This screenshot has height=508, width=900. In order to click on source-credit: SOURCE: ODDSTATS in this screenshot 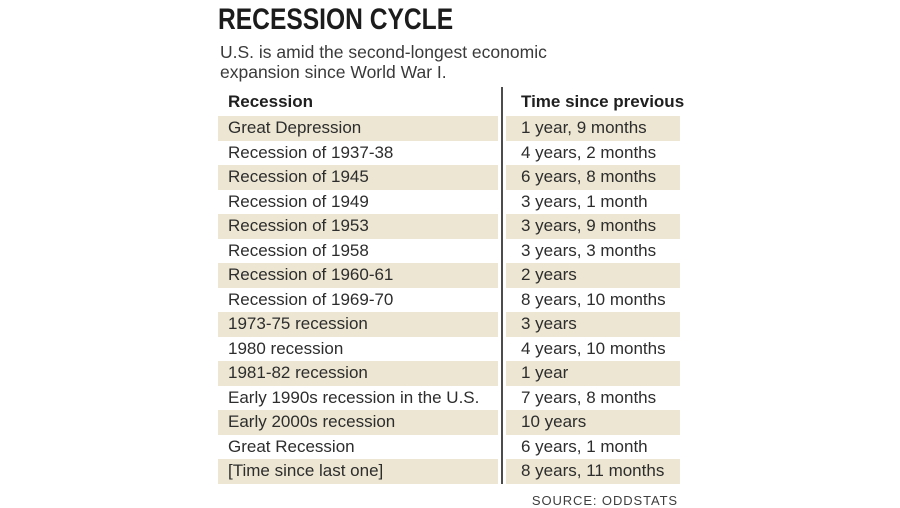, I will do `click(604, 500)`.